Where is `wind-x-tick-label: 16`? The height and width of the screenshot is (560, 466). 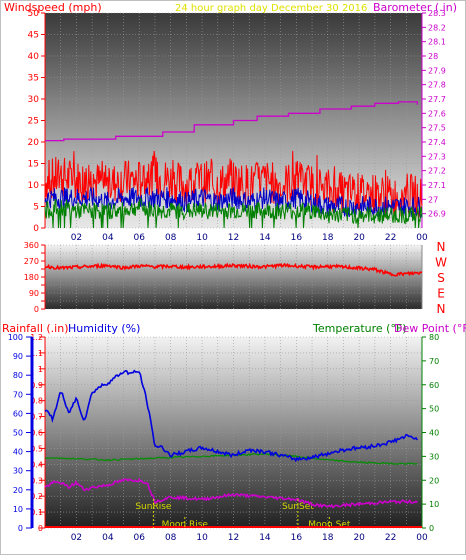 wind-x-tick-label: 16 is located at coordinates (297, 238).